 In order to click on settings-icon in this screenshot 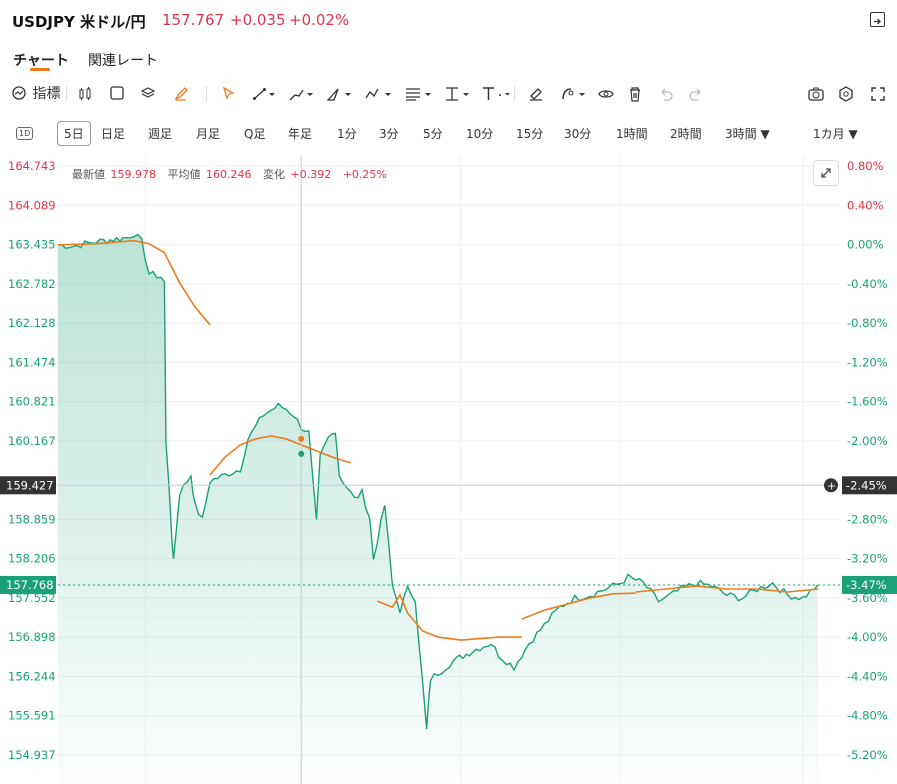, I will do `click(846, 96)`.